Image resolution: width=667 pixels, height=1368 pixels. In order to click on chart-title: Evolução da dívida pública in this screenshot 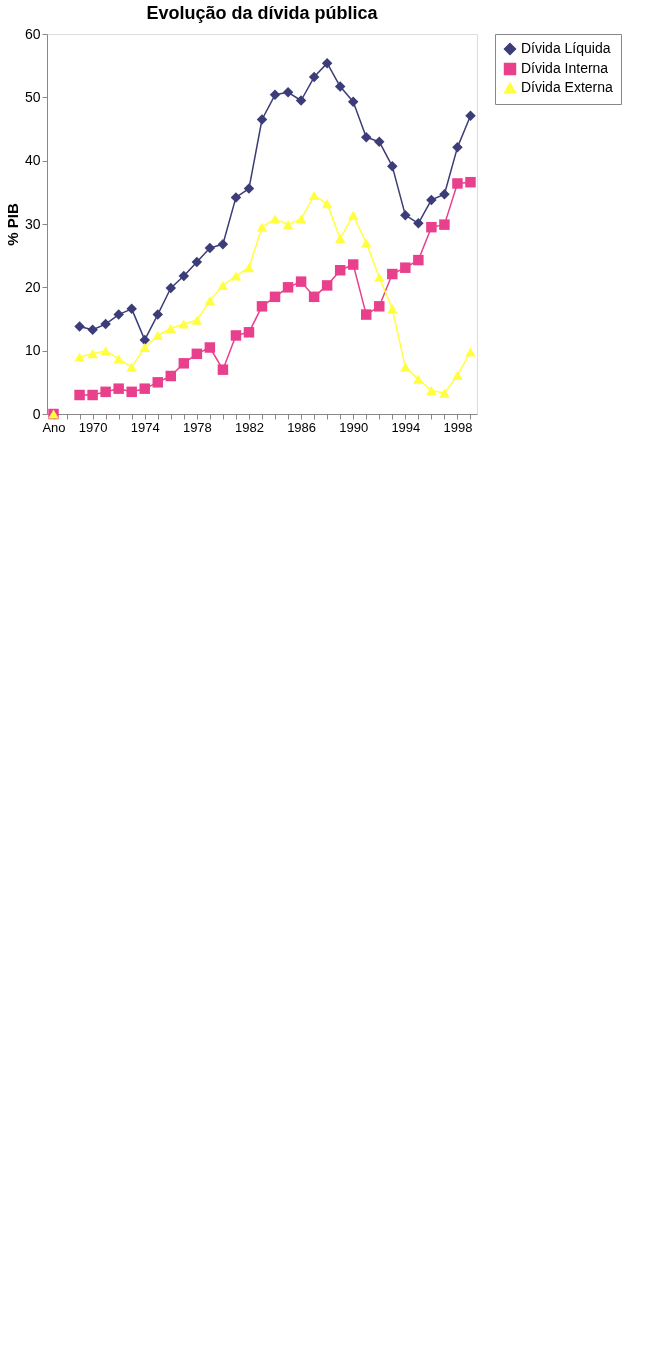, I will do `click(262, 13)`.